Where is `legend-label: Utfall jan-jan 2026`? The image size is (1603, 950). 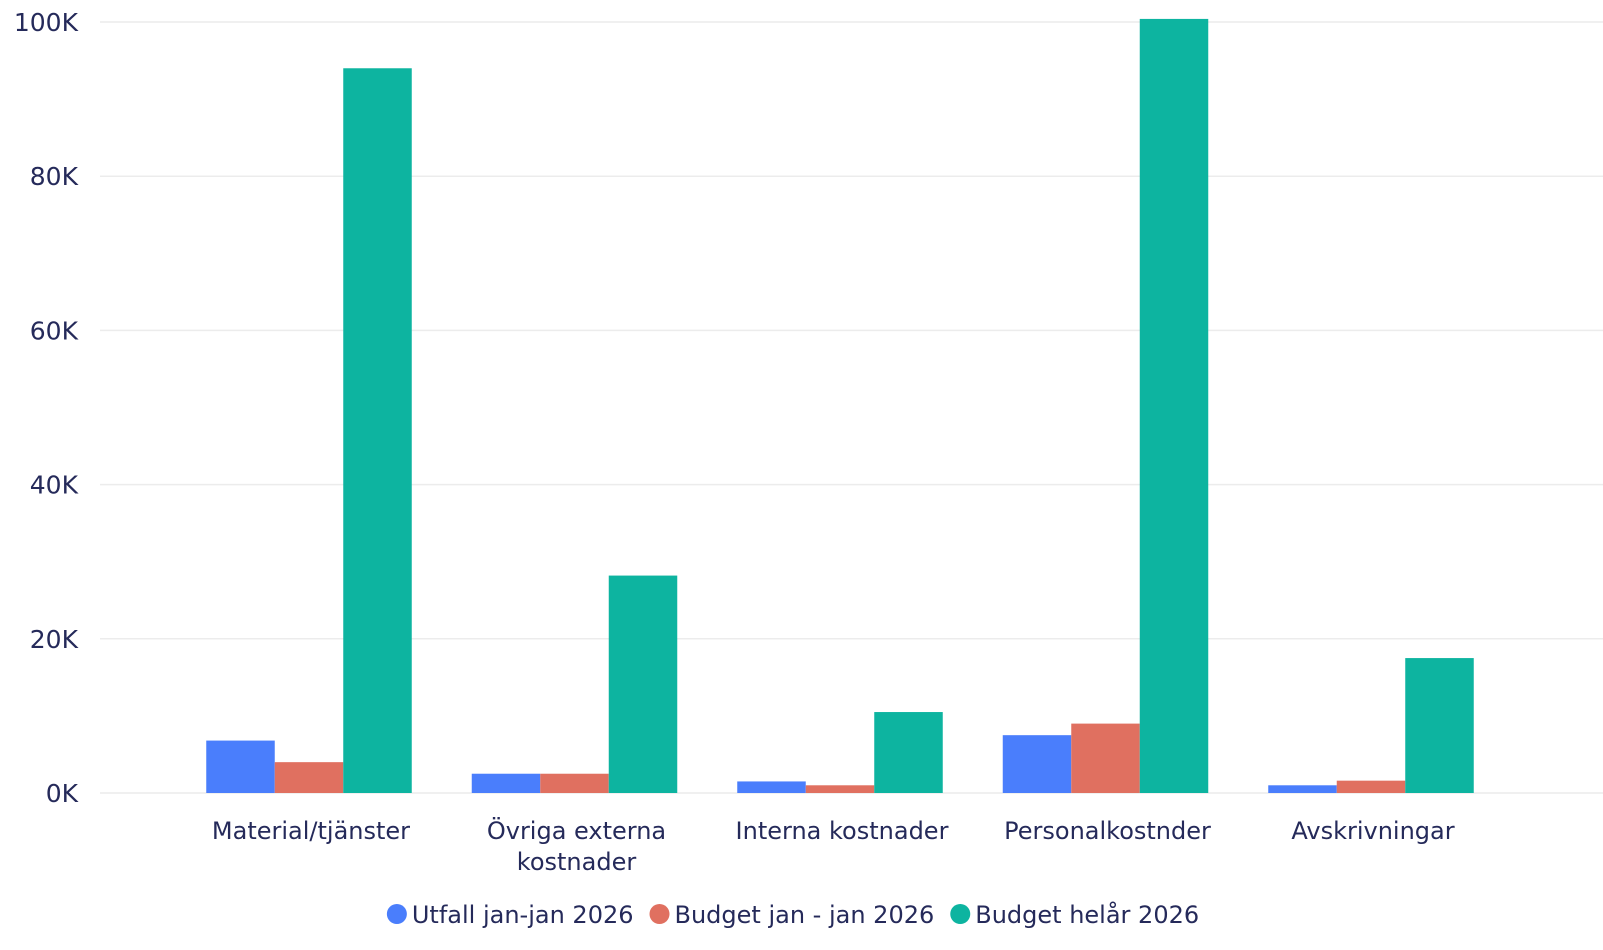 legend-label: Utfall jan-jan 2026 is located at coordinates (523, 915).